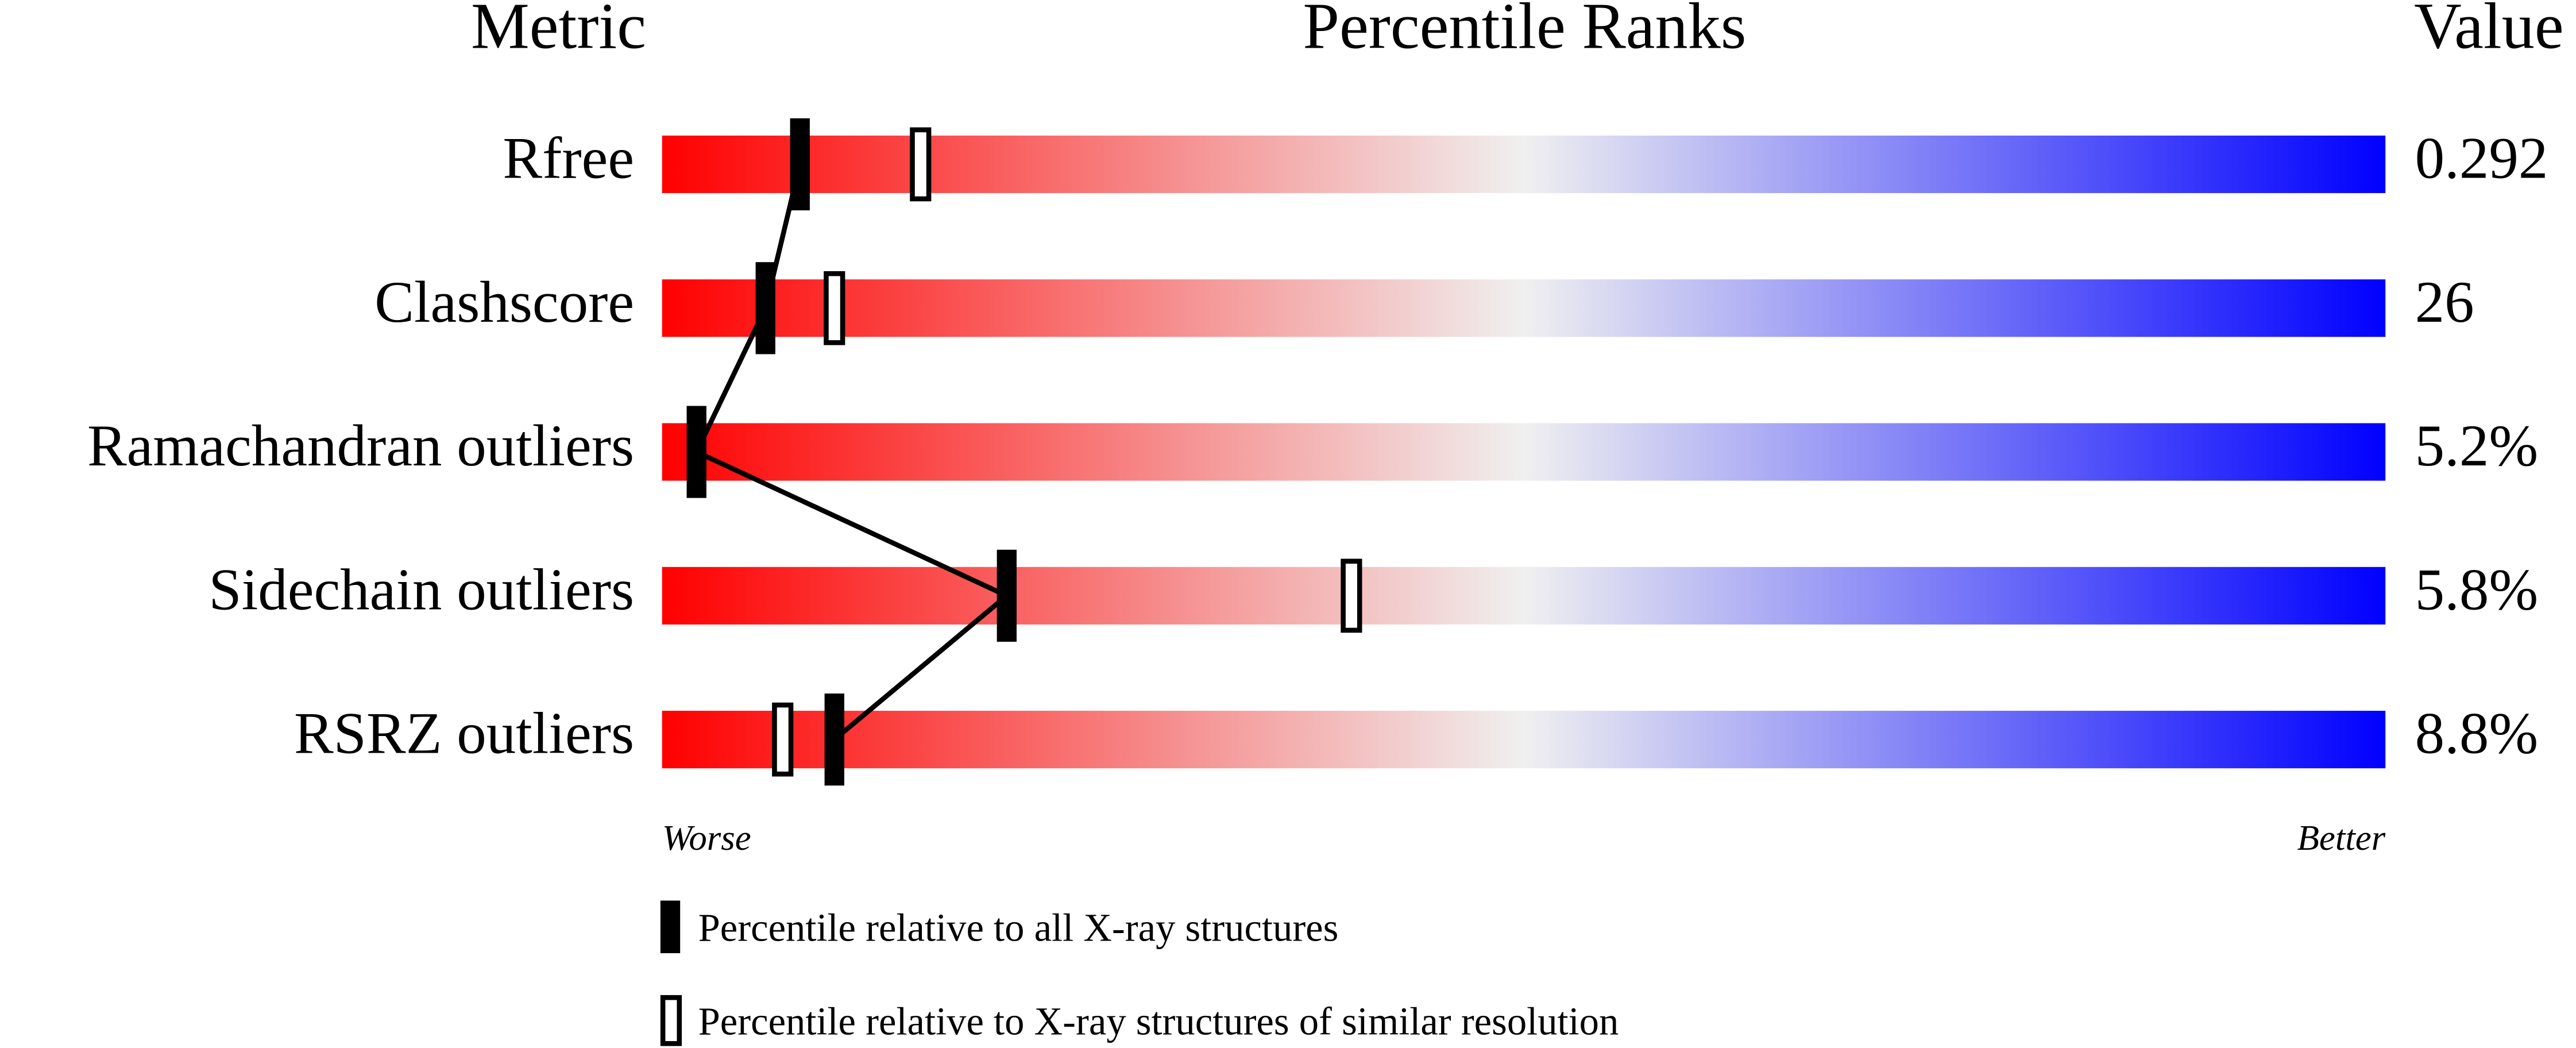 The height and width of the screenshot is (1048, 2576). What do you see at coordinates (421, 589) in the screenshot?
I see `metric-label: Sidechain outliers` at bounding box center [421, 589].